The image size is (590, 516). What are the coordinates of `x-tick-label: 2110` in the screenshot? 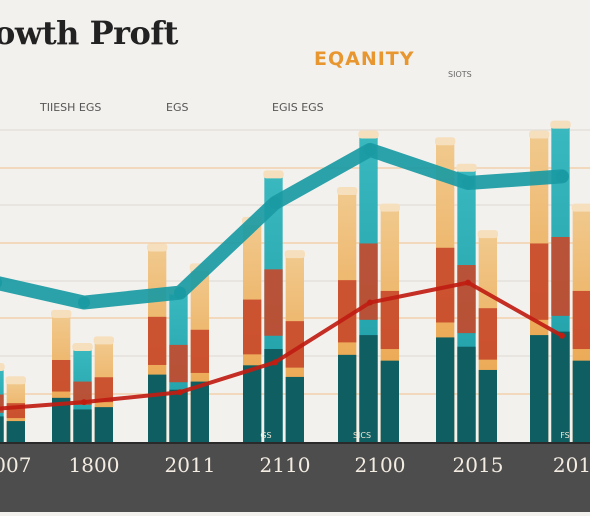 It's located at (285, 465).